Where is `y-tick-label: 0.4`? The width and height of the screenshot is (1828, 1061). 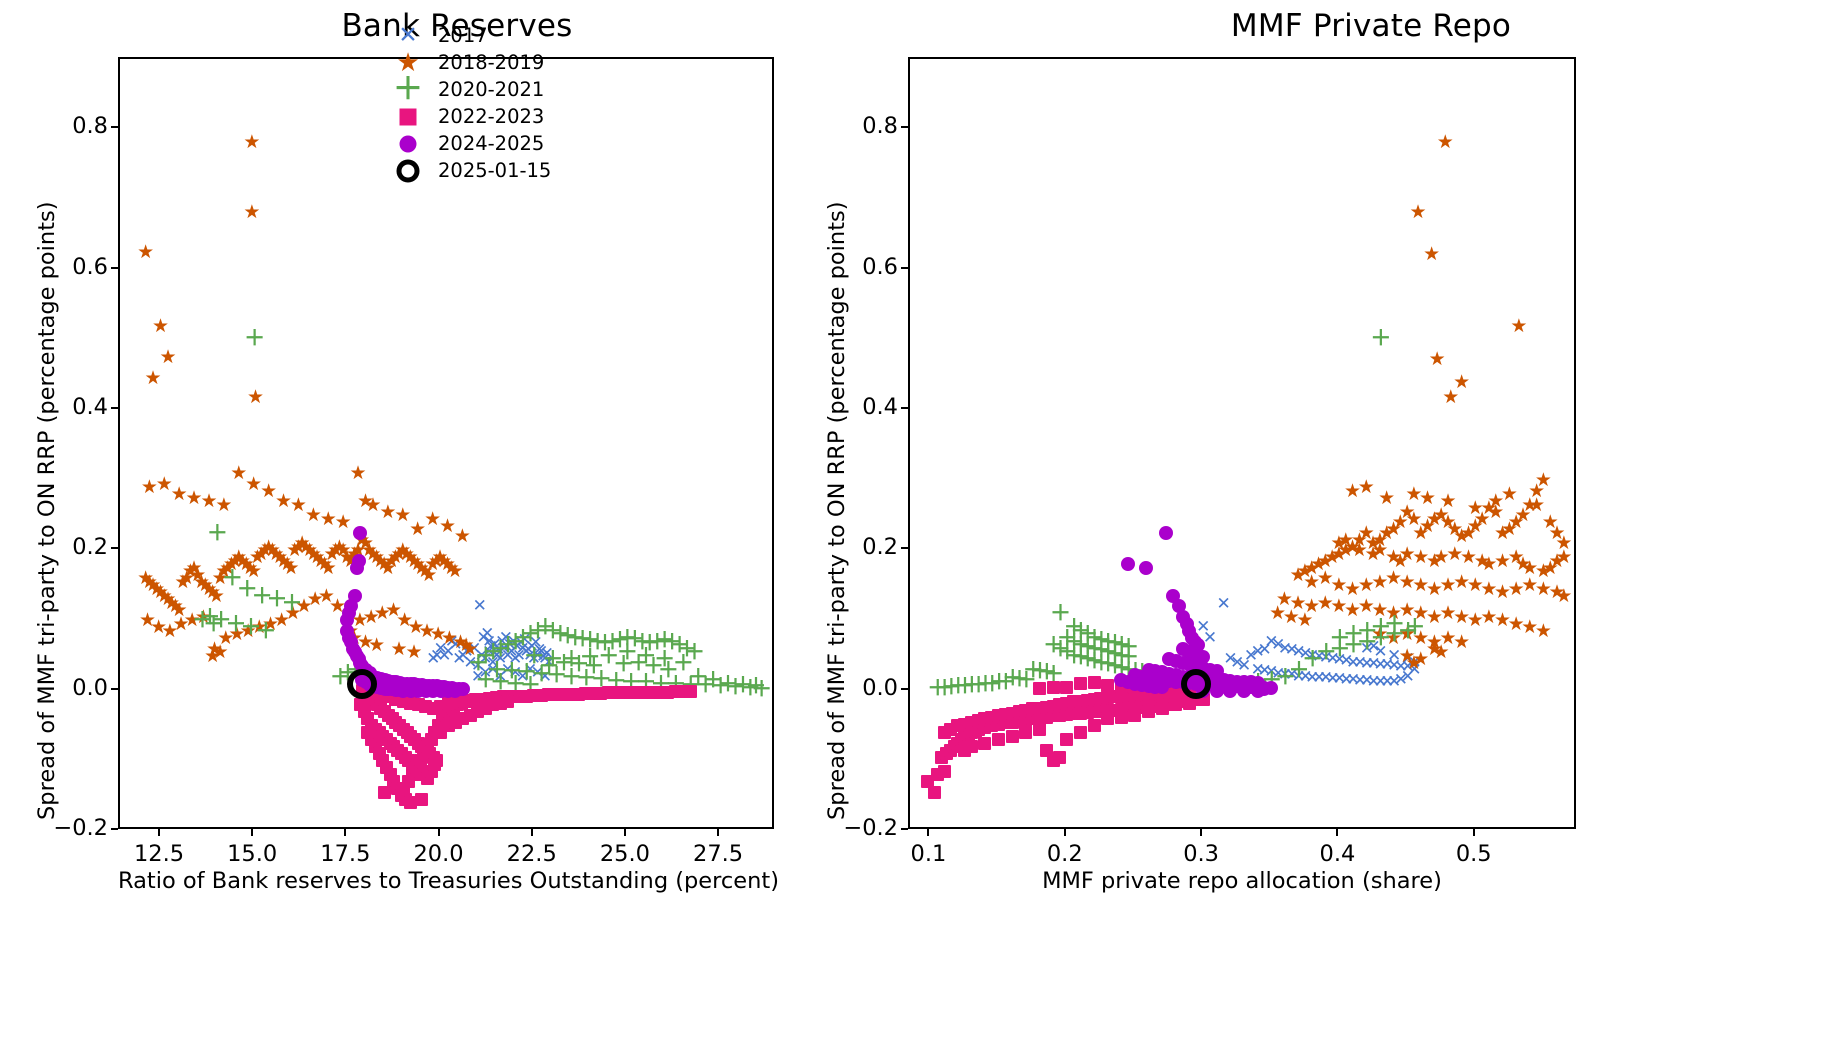 y-tick-label: 0.4 is located at coordinates (90, 406).